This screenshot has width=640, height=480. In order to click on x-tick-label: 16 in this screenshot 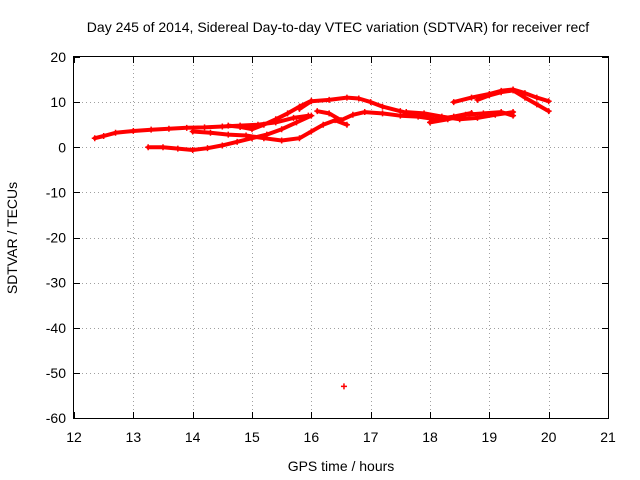, I will do `click(312, 437)`.